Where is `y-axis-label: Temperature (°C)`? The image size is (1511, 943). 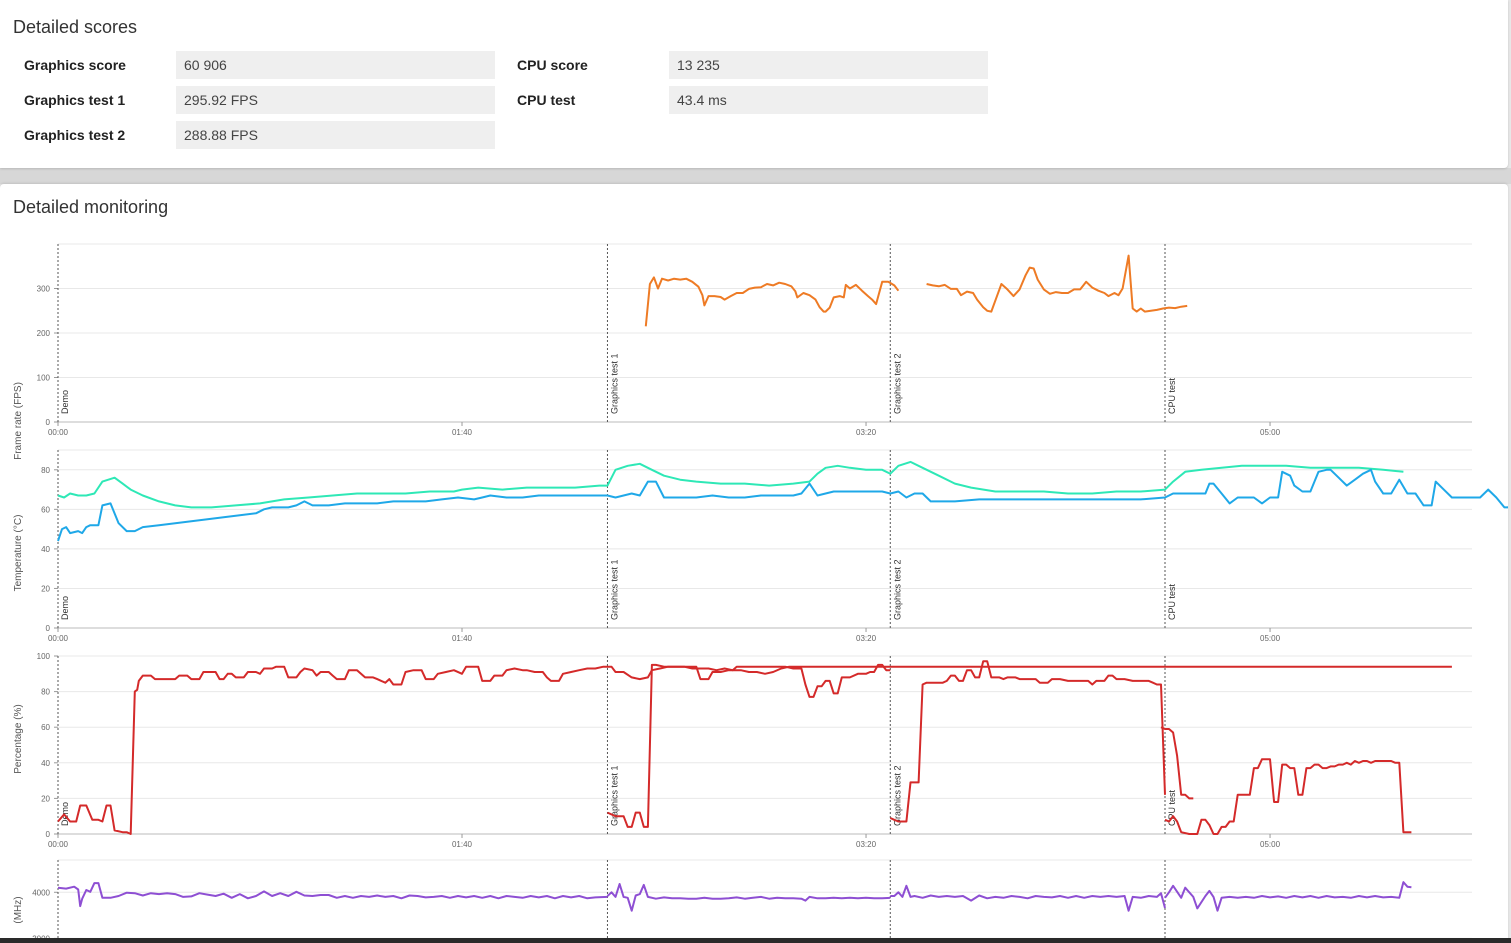
y-axis-label: Temperature (°C) is located at coordinates (18, 553).